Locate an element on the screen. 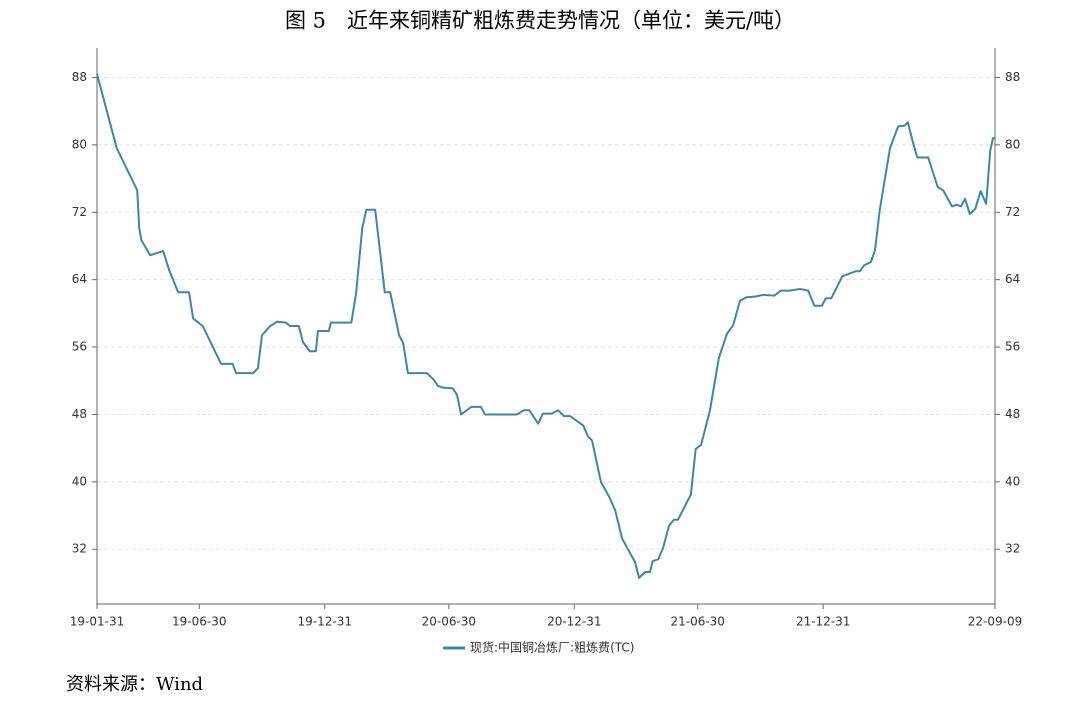 The height and width of the screenshot is (704, 1080). y-tick-label: 64 is located at coordinates (79, 279).